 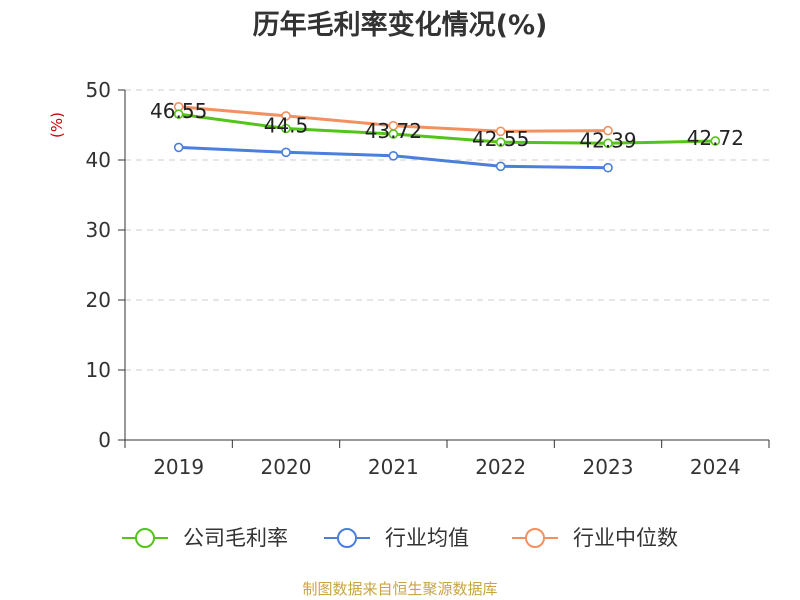 I want to click on legend-label: 行业均值, so click(x=427, y=538).